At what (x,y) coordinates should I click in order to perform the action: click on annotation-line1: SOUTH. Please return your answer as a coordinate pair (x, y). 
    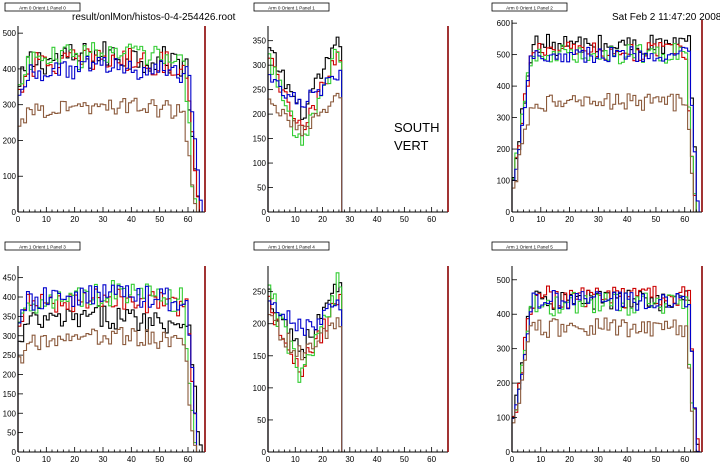
    Looking at the image, I should click on (417, 127).